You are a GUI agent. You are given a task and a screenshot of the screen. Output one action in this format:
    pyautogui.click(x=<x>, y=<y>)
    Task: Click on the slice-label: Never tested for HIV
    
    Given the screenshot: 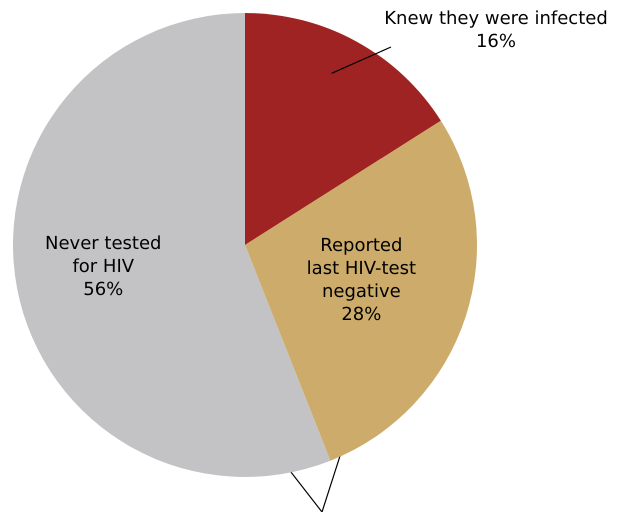 What is the action you would take?
    pyautogui.click(x=103, y=255)
    